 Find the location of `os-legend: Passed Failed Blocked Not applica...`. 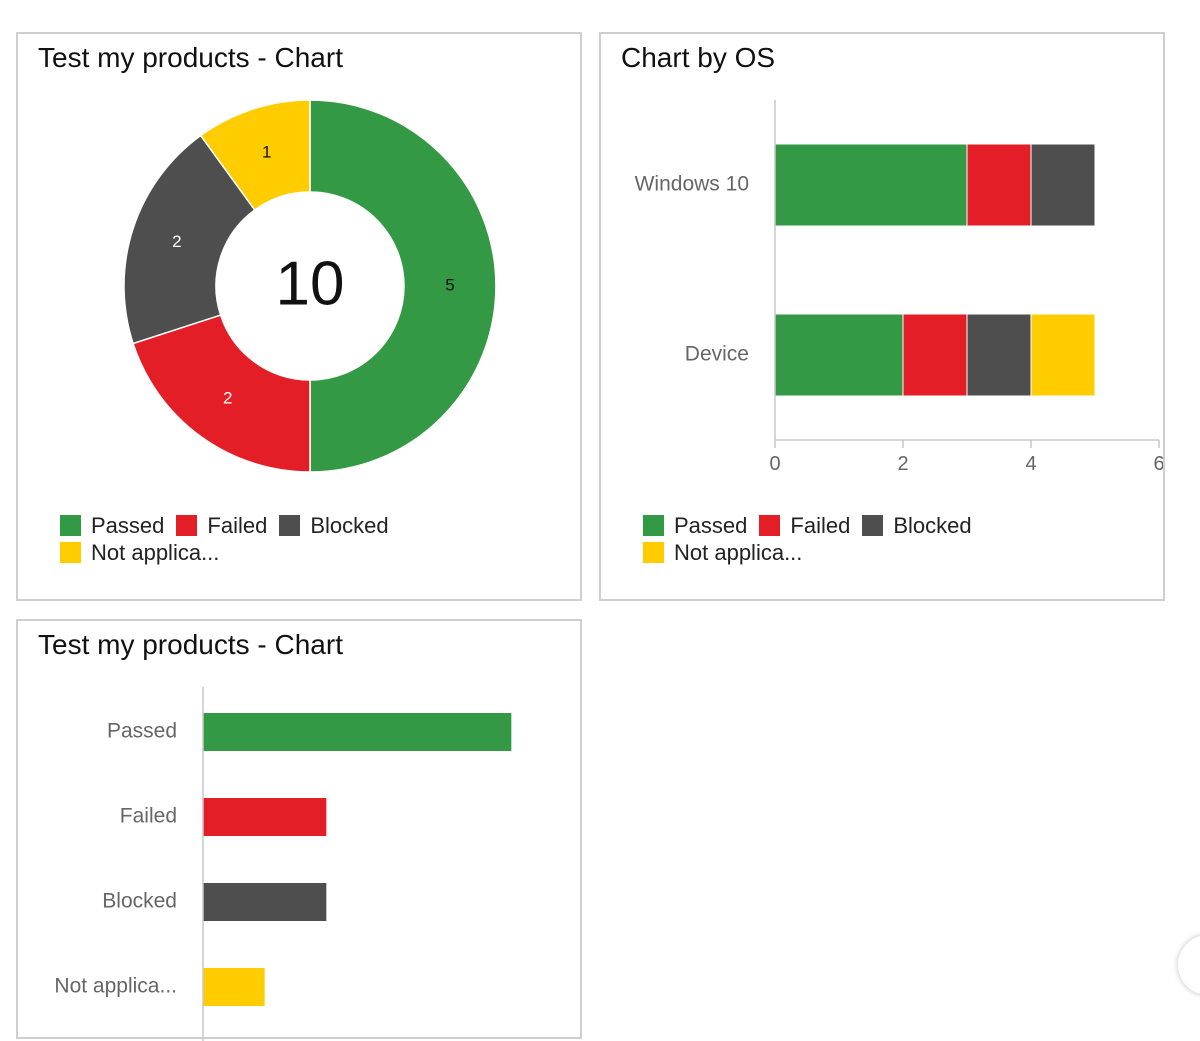

os-legend: Passed Failed Blocked Not applica... is located at coordinates (833, 539).